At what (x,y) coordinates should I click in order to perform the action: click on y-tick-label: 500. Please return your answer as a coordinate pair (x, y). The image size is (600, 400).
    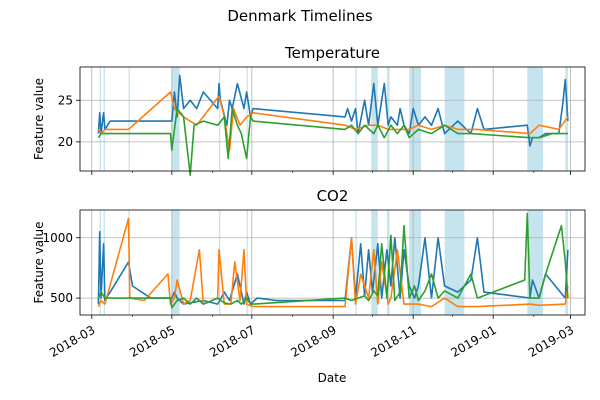
    Looking at the image, I should click on (61, 298).